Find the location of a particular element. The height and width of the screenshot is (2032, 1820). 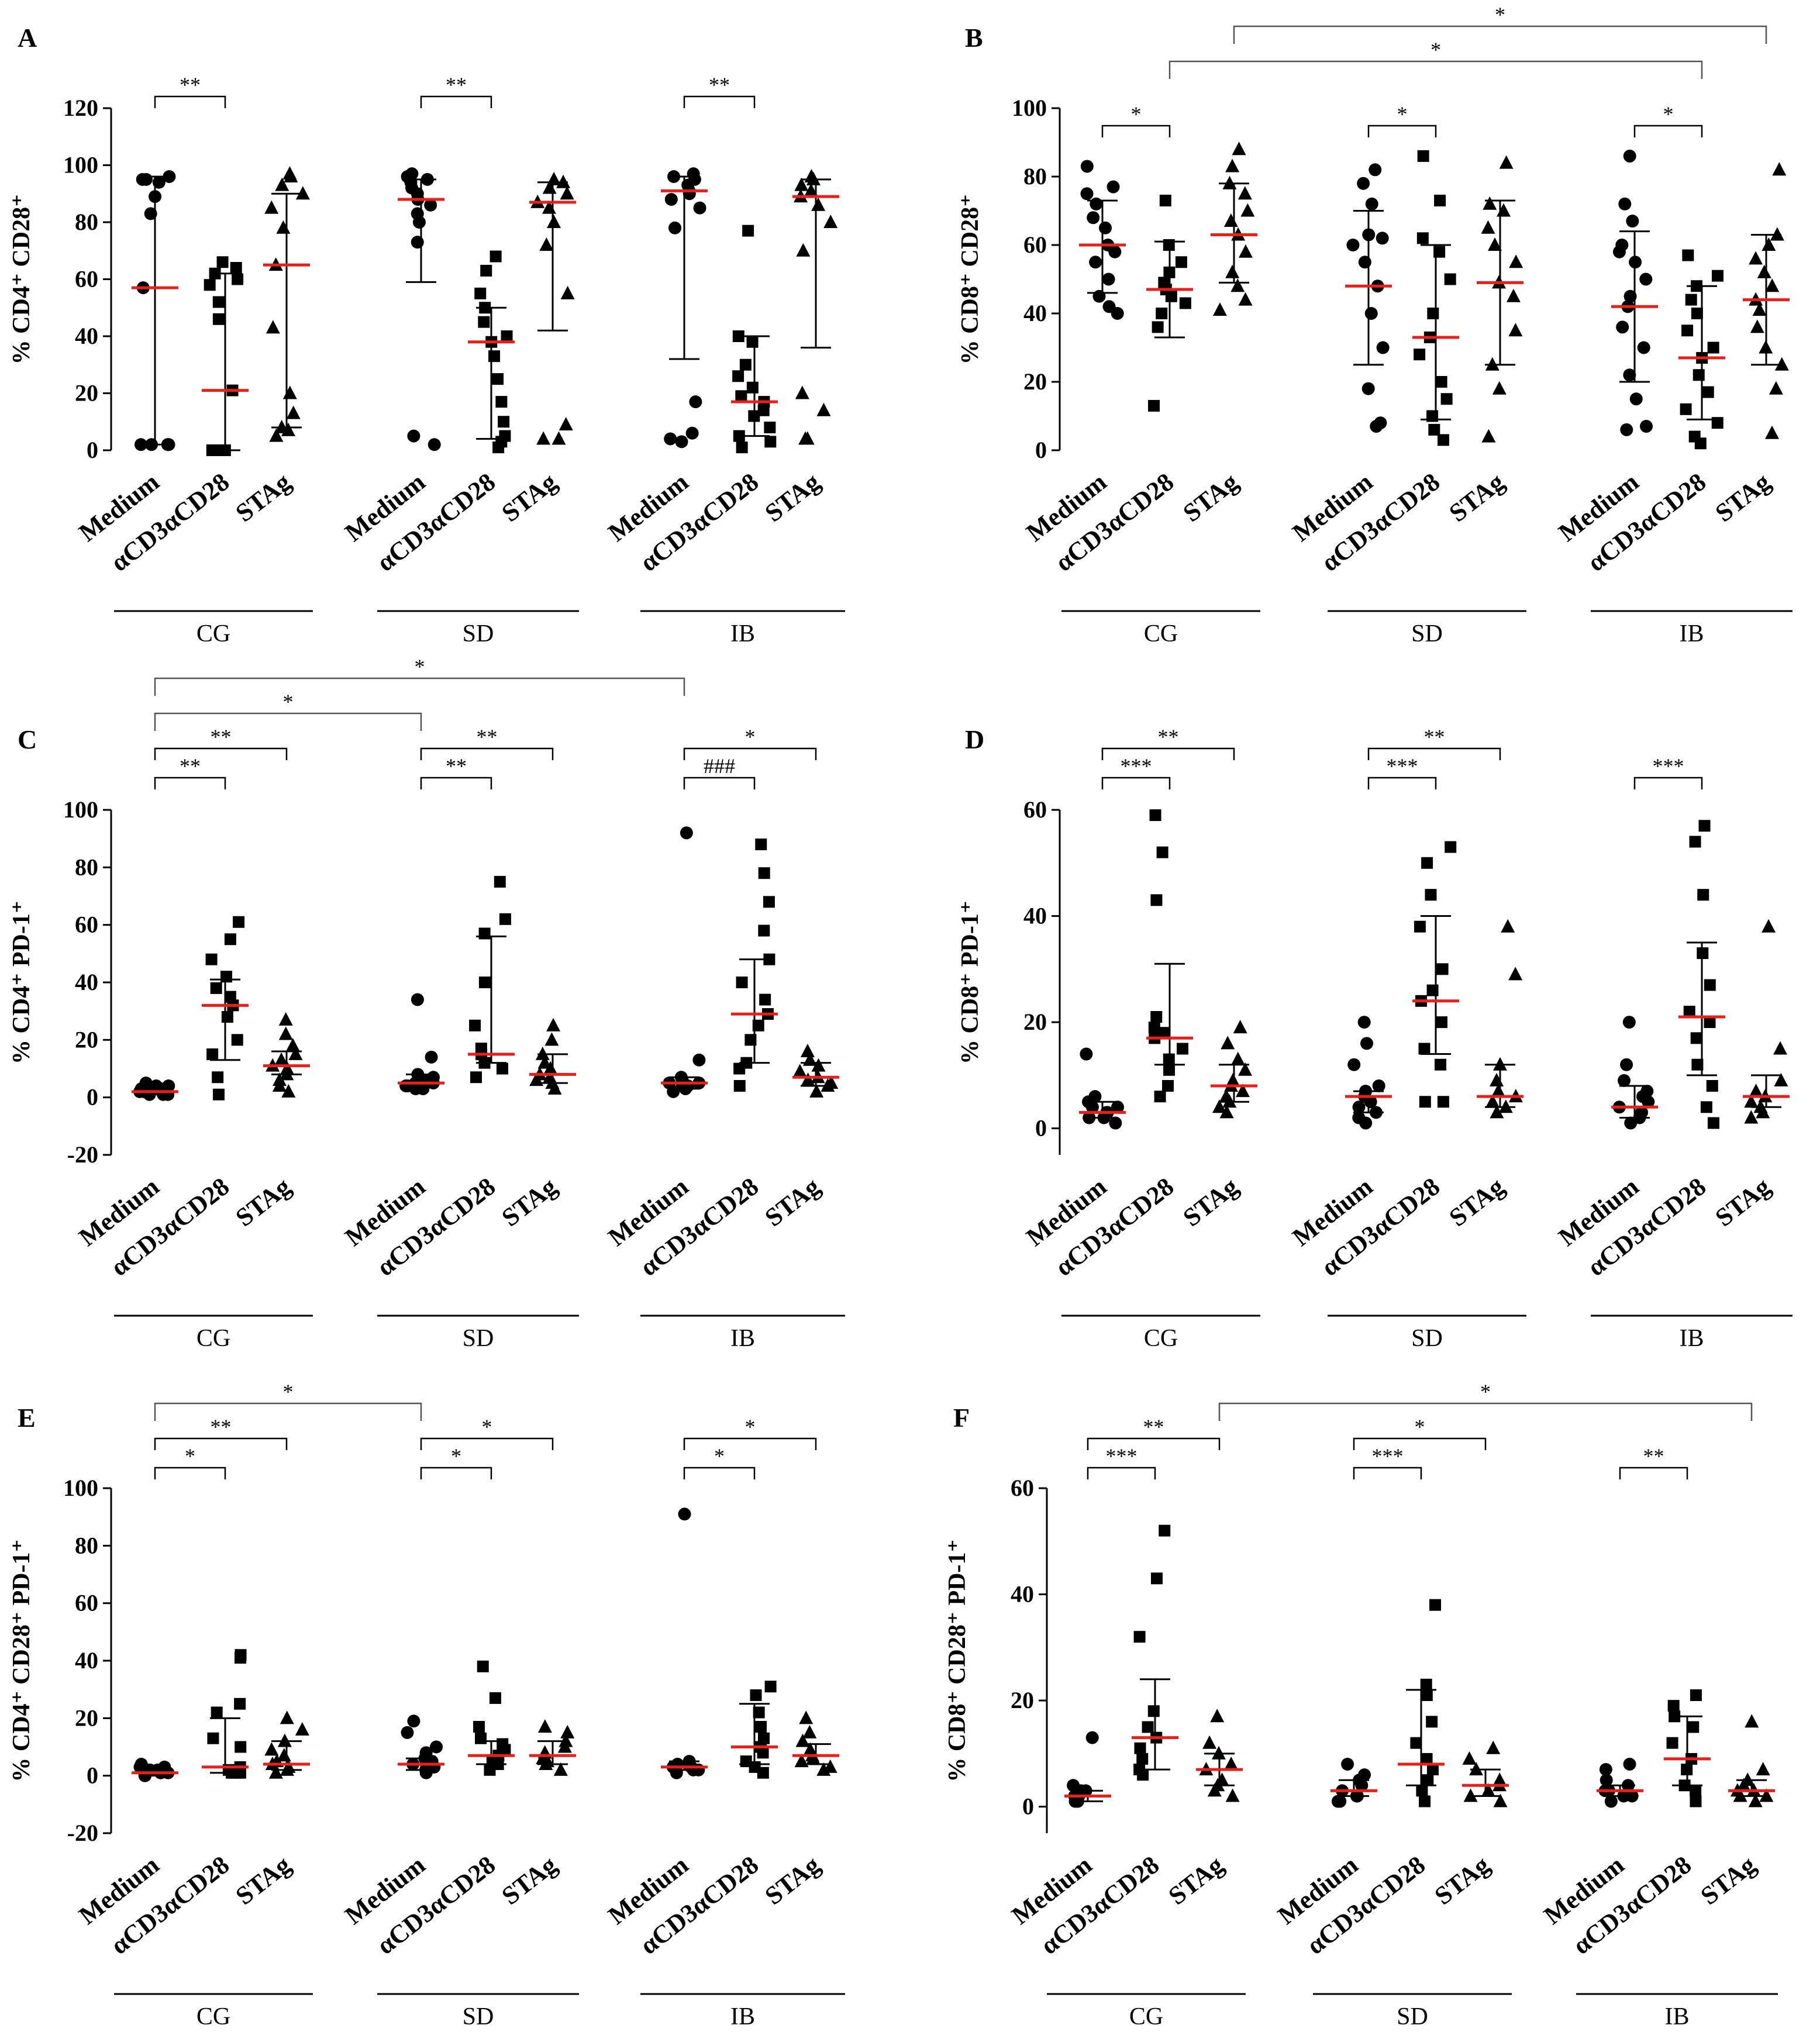

panel-label: A is located at coordinates (27, 38).